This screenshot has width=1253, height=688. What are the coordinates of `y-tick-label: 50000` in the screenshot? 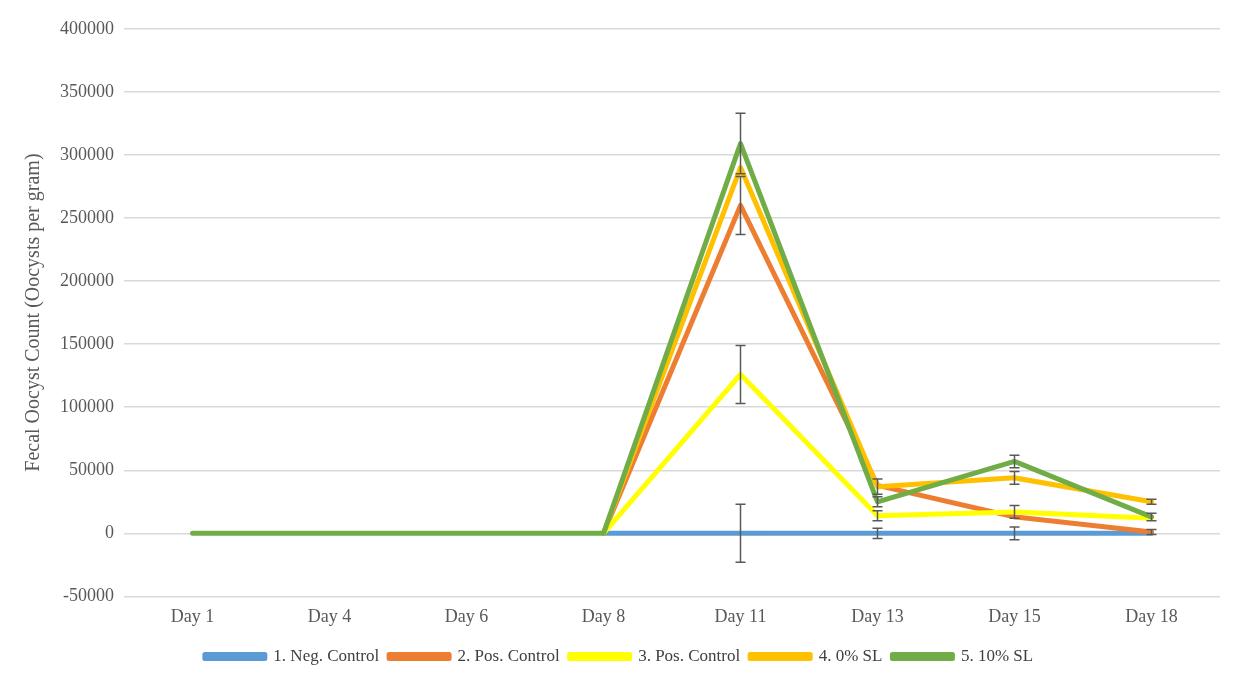 It's located at (91, 469).